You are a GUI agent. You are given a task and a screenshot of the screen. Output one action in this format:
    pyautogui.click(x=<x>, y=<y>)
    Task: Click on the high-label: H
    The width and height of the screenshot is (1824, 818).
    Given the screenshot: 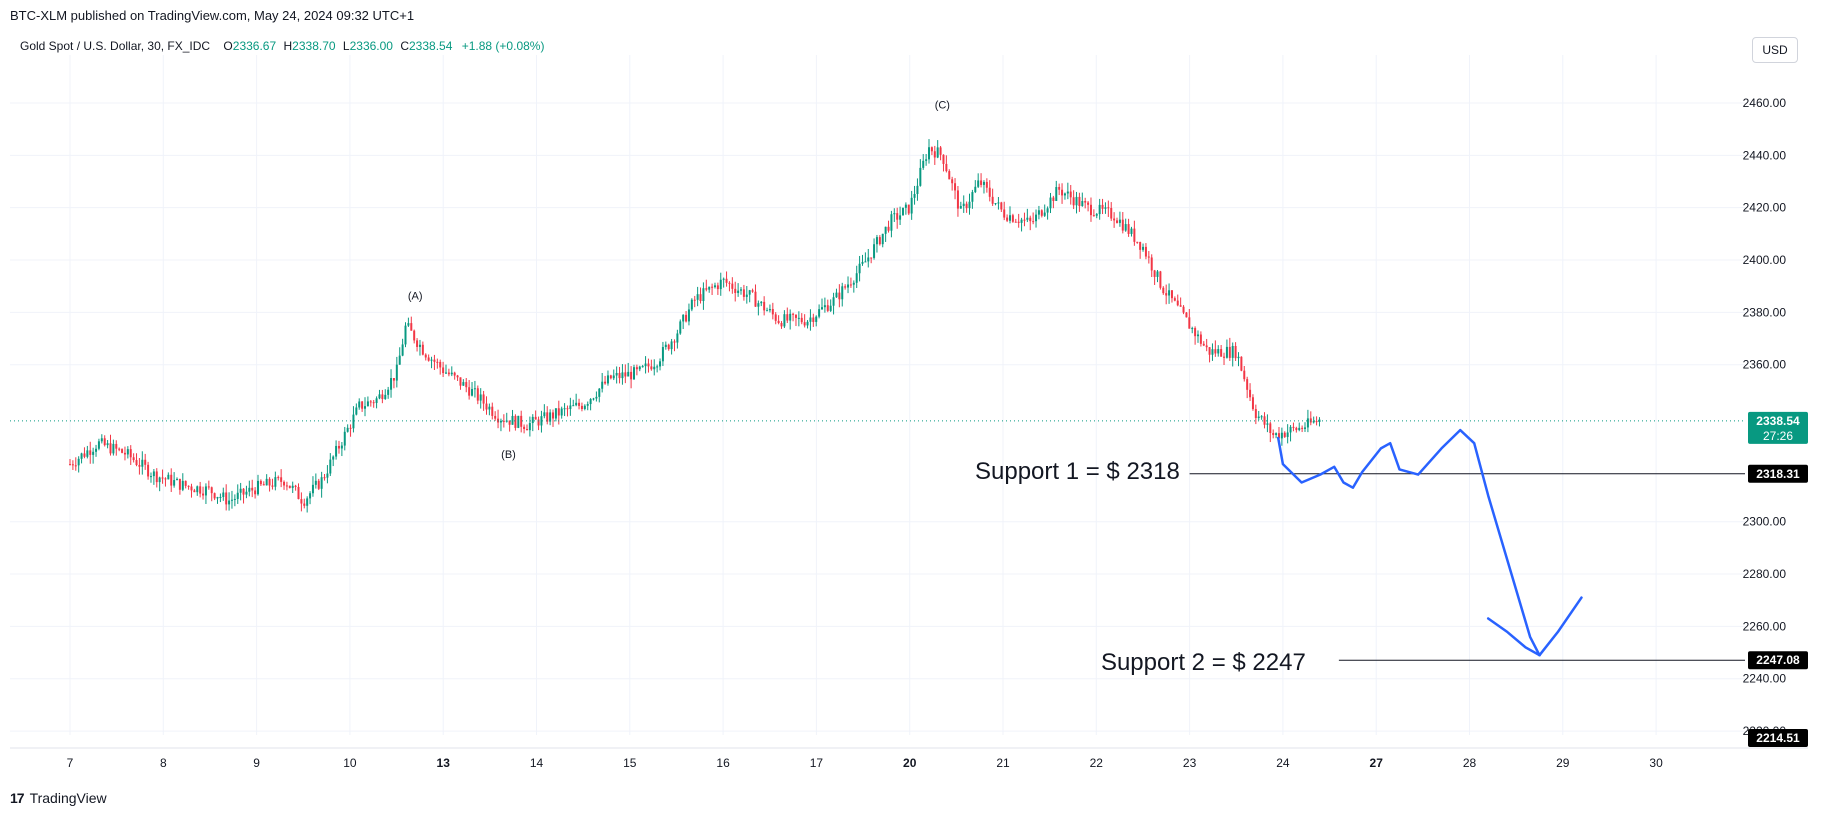 What is the action you would take?
    pyautogui.click(x=288, y=46)
    